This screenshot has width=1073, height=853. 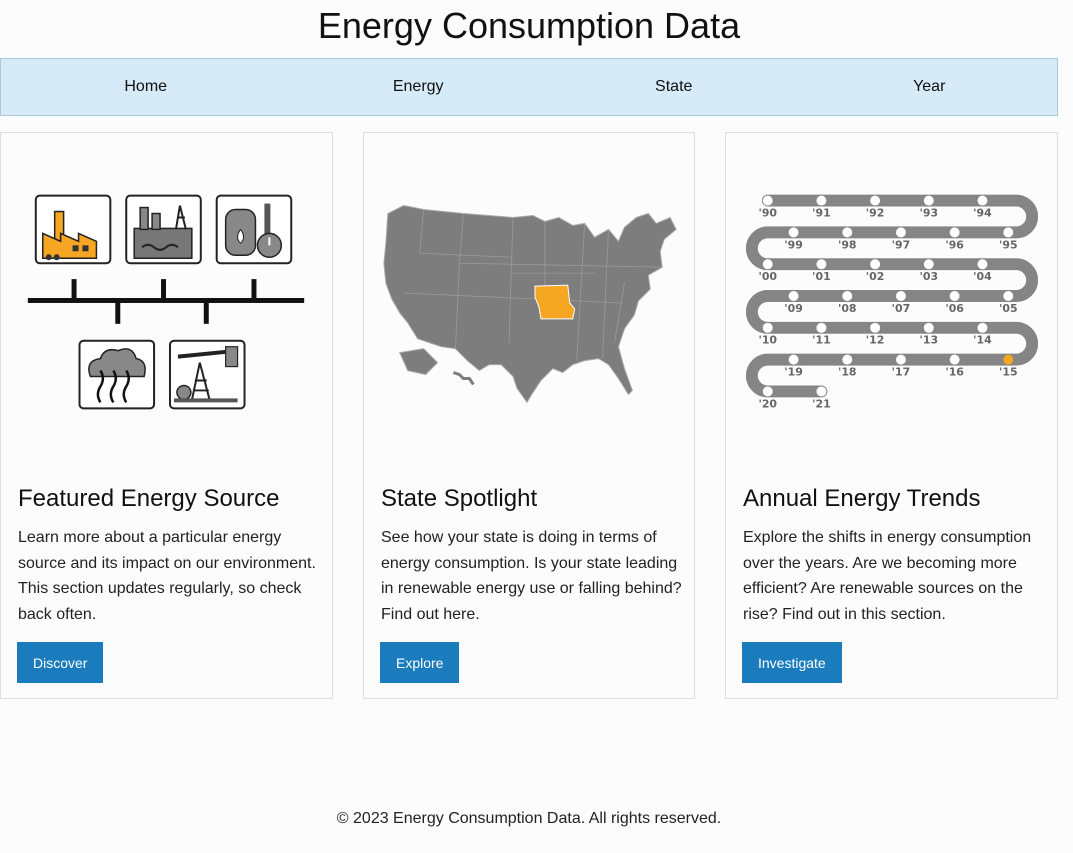 What do you see at coordinates (875, 212) in the screenshot?
I see `timeline-year-label: '92` at bounding box center [875, 212].